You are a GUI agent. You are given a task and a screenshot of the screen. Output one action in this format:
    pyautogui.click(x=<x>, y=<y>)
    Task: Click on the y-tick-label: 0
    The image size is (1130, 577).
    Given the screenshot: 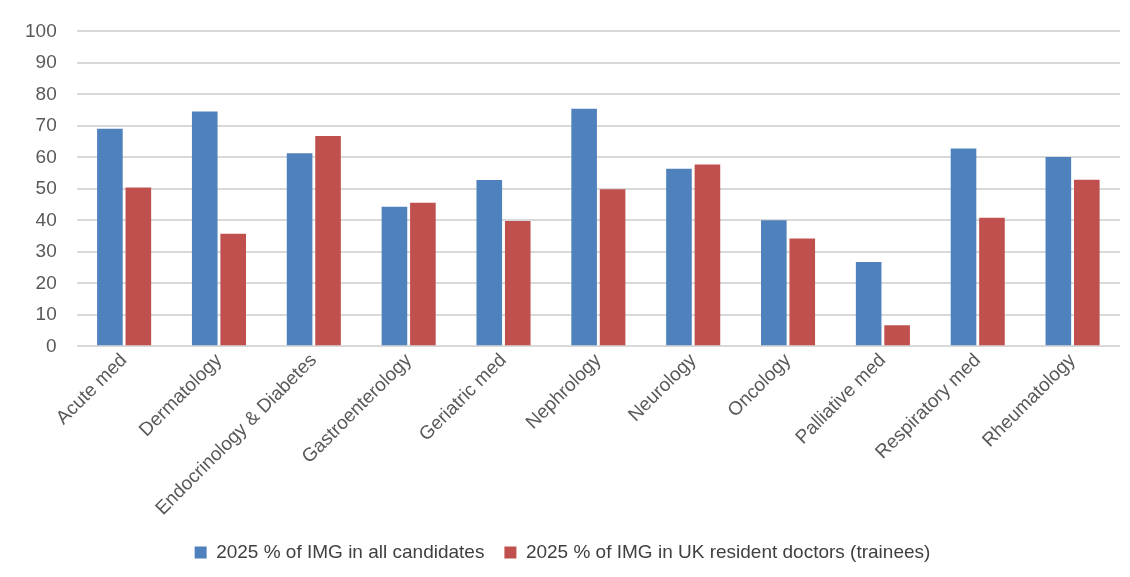 What is the action you would take?
    pyautogui.click(x=51, y=345)
    